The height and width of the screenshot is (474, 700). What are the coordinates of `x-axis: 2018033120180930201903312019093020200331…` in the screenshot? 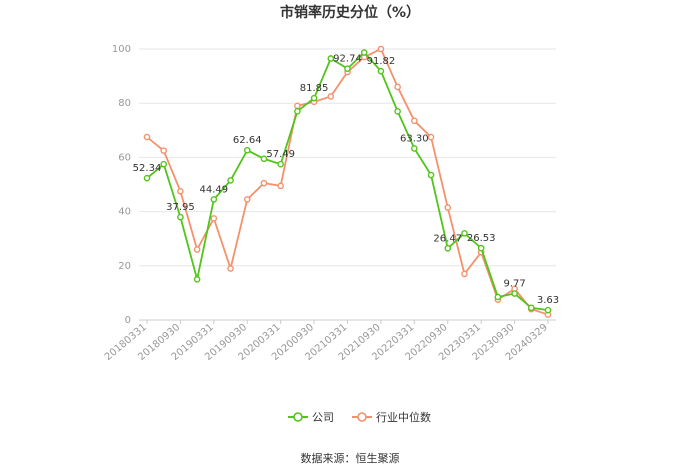 It's located at (329, 341).